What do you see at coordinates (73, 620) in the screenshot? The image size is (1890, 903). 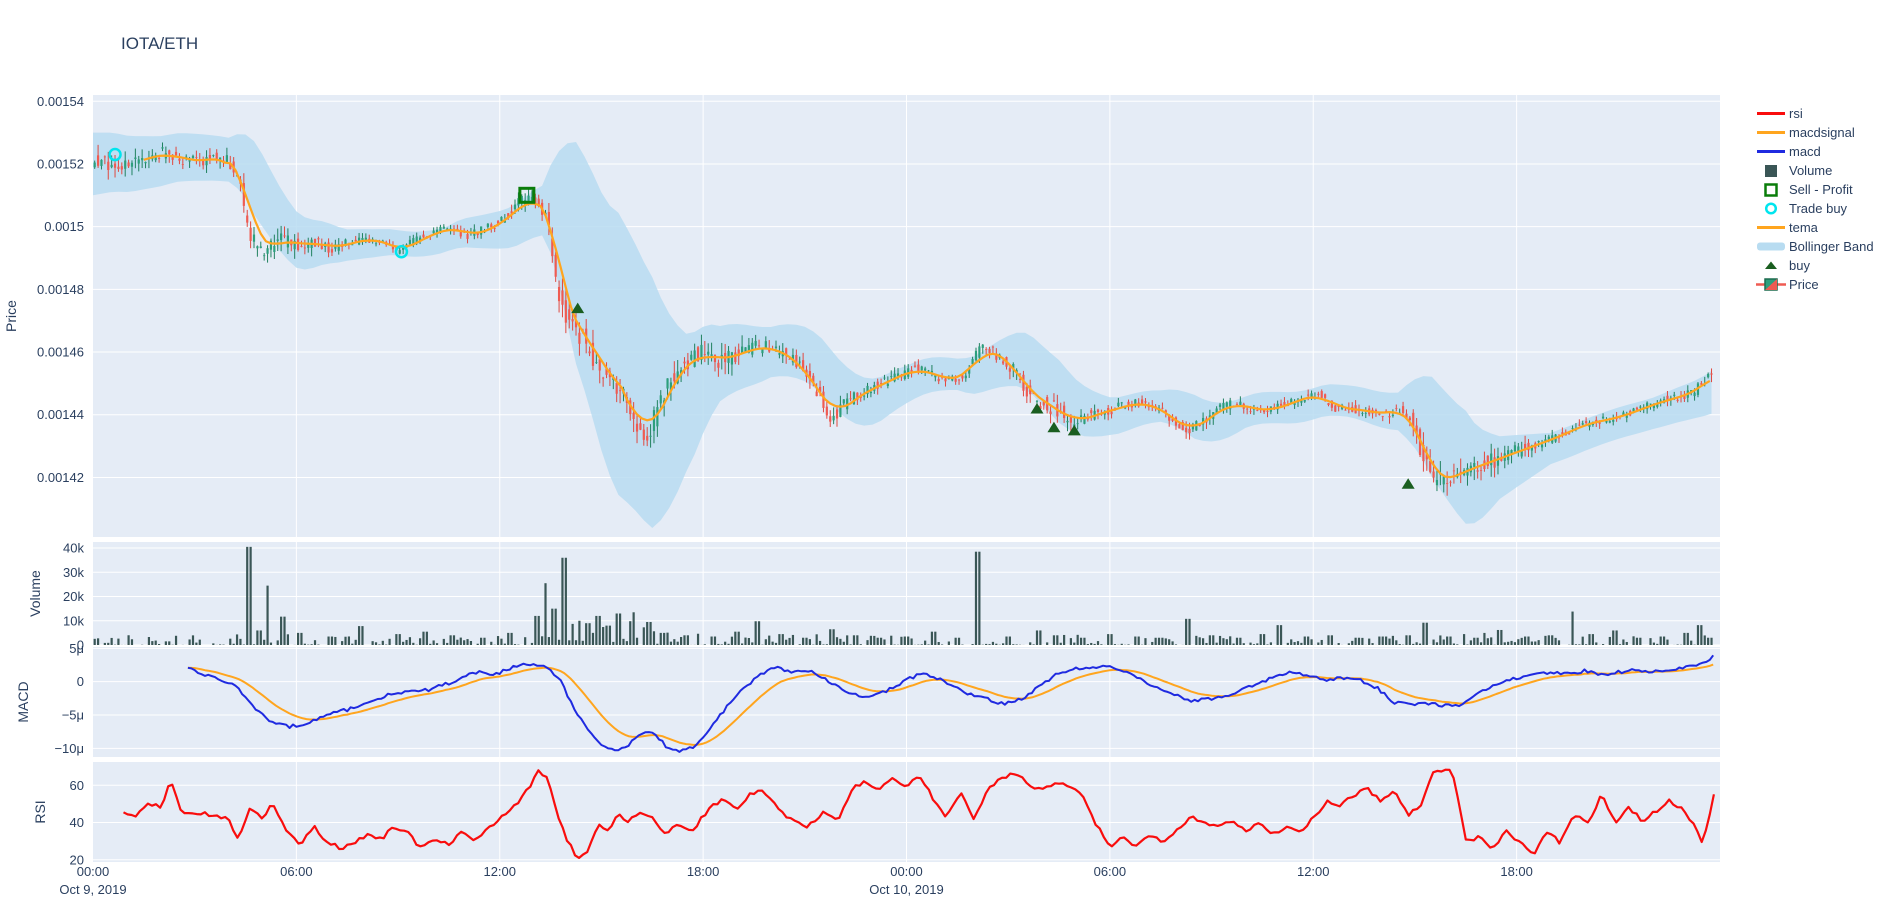 I see `volume-y-tick-label: 10k` at bounding box center [73, 620].